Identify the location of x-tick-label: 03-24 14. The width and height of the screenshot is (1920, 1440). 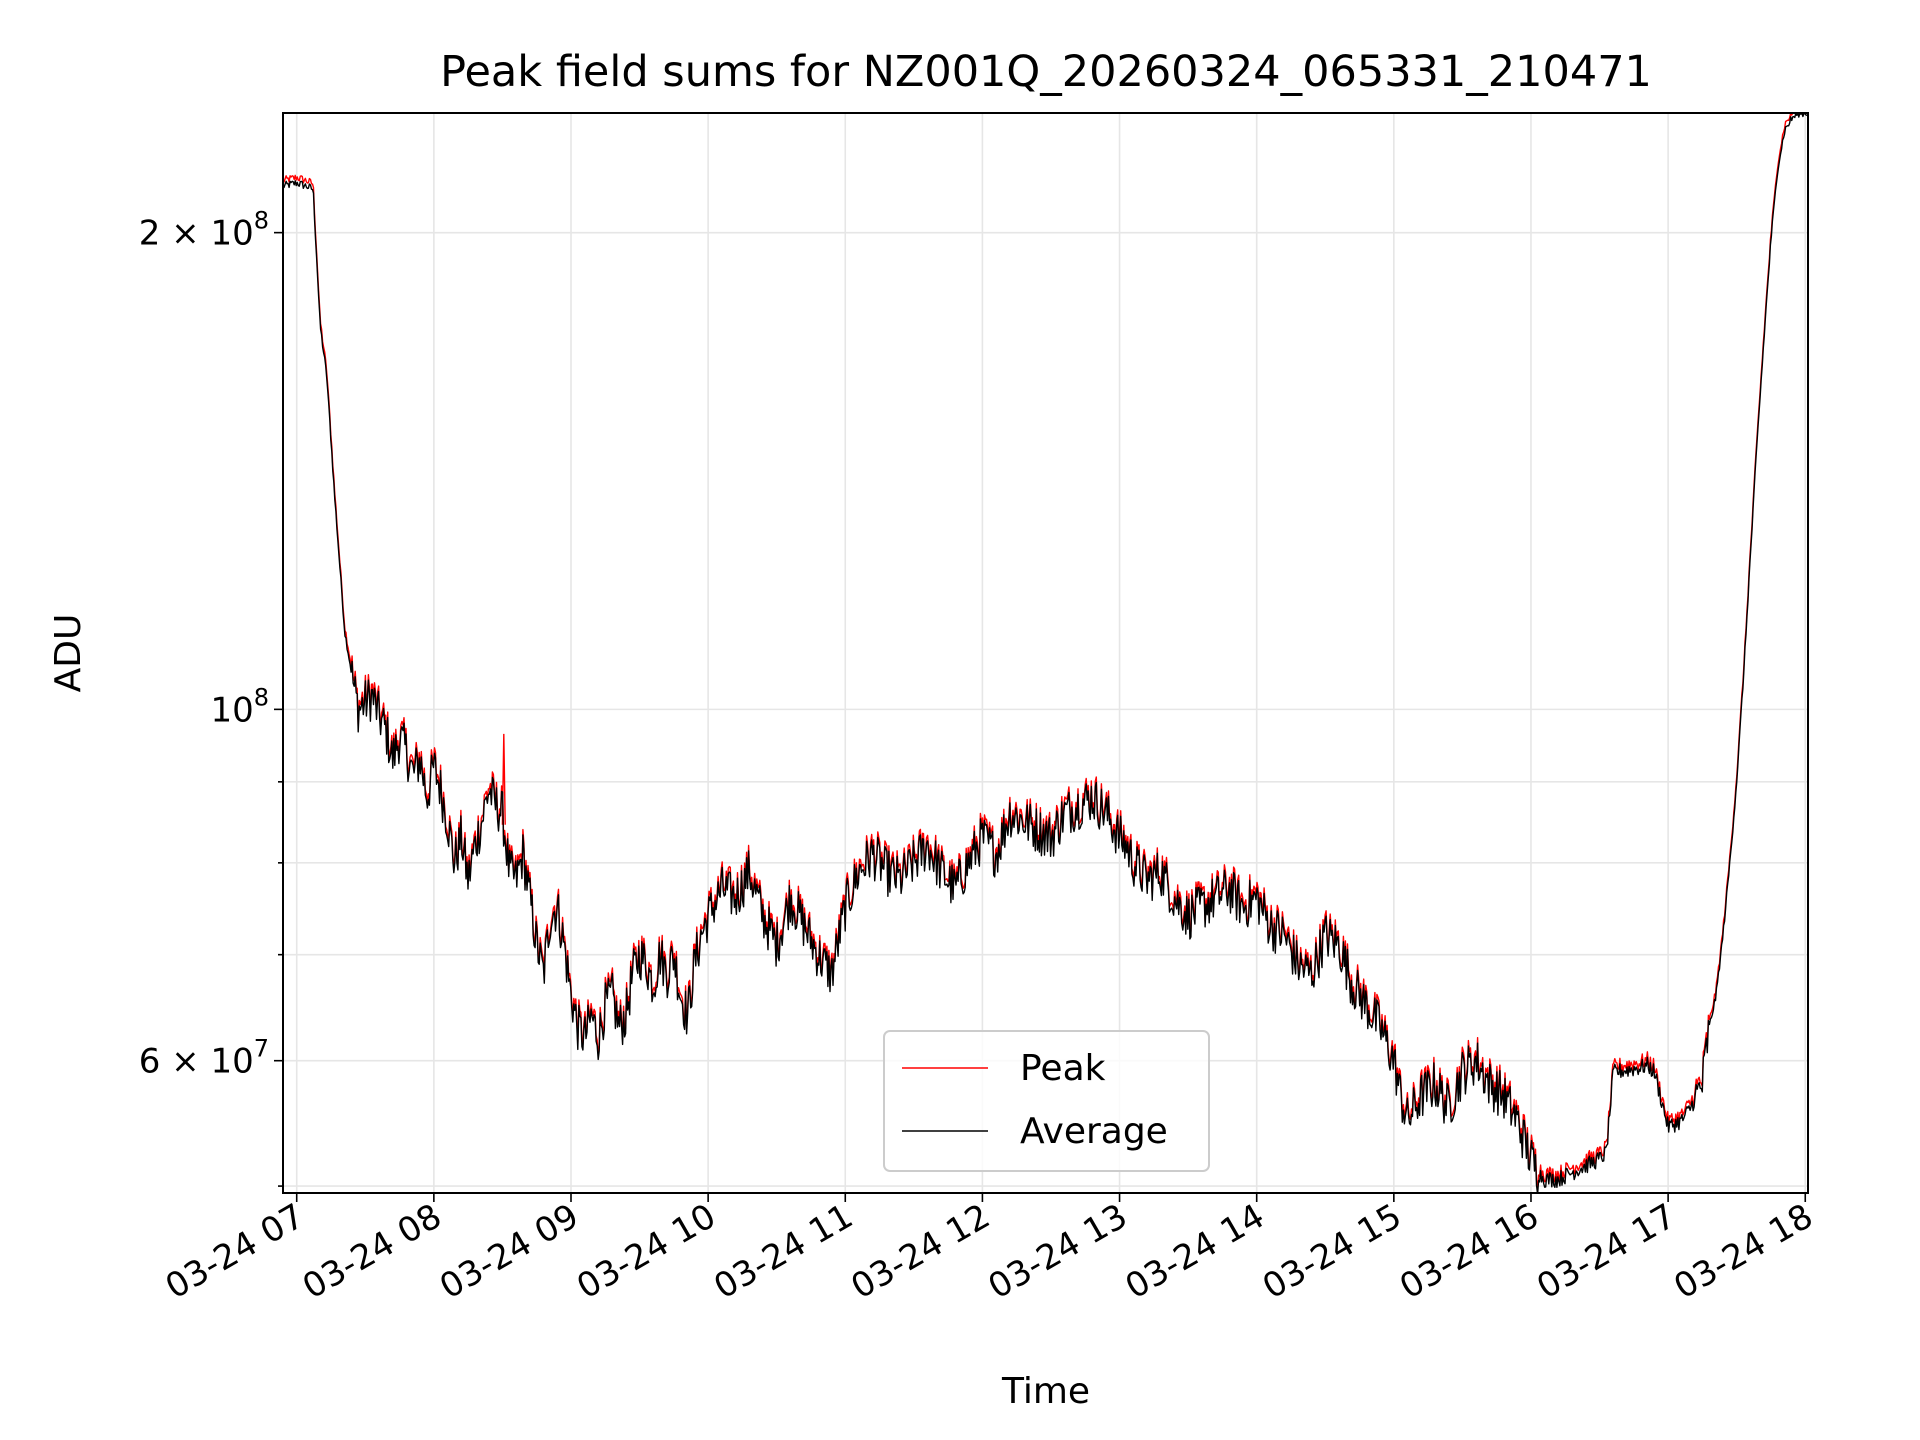
(1195, 1251).